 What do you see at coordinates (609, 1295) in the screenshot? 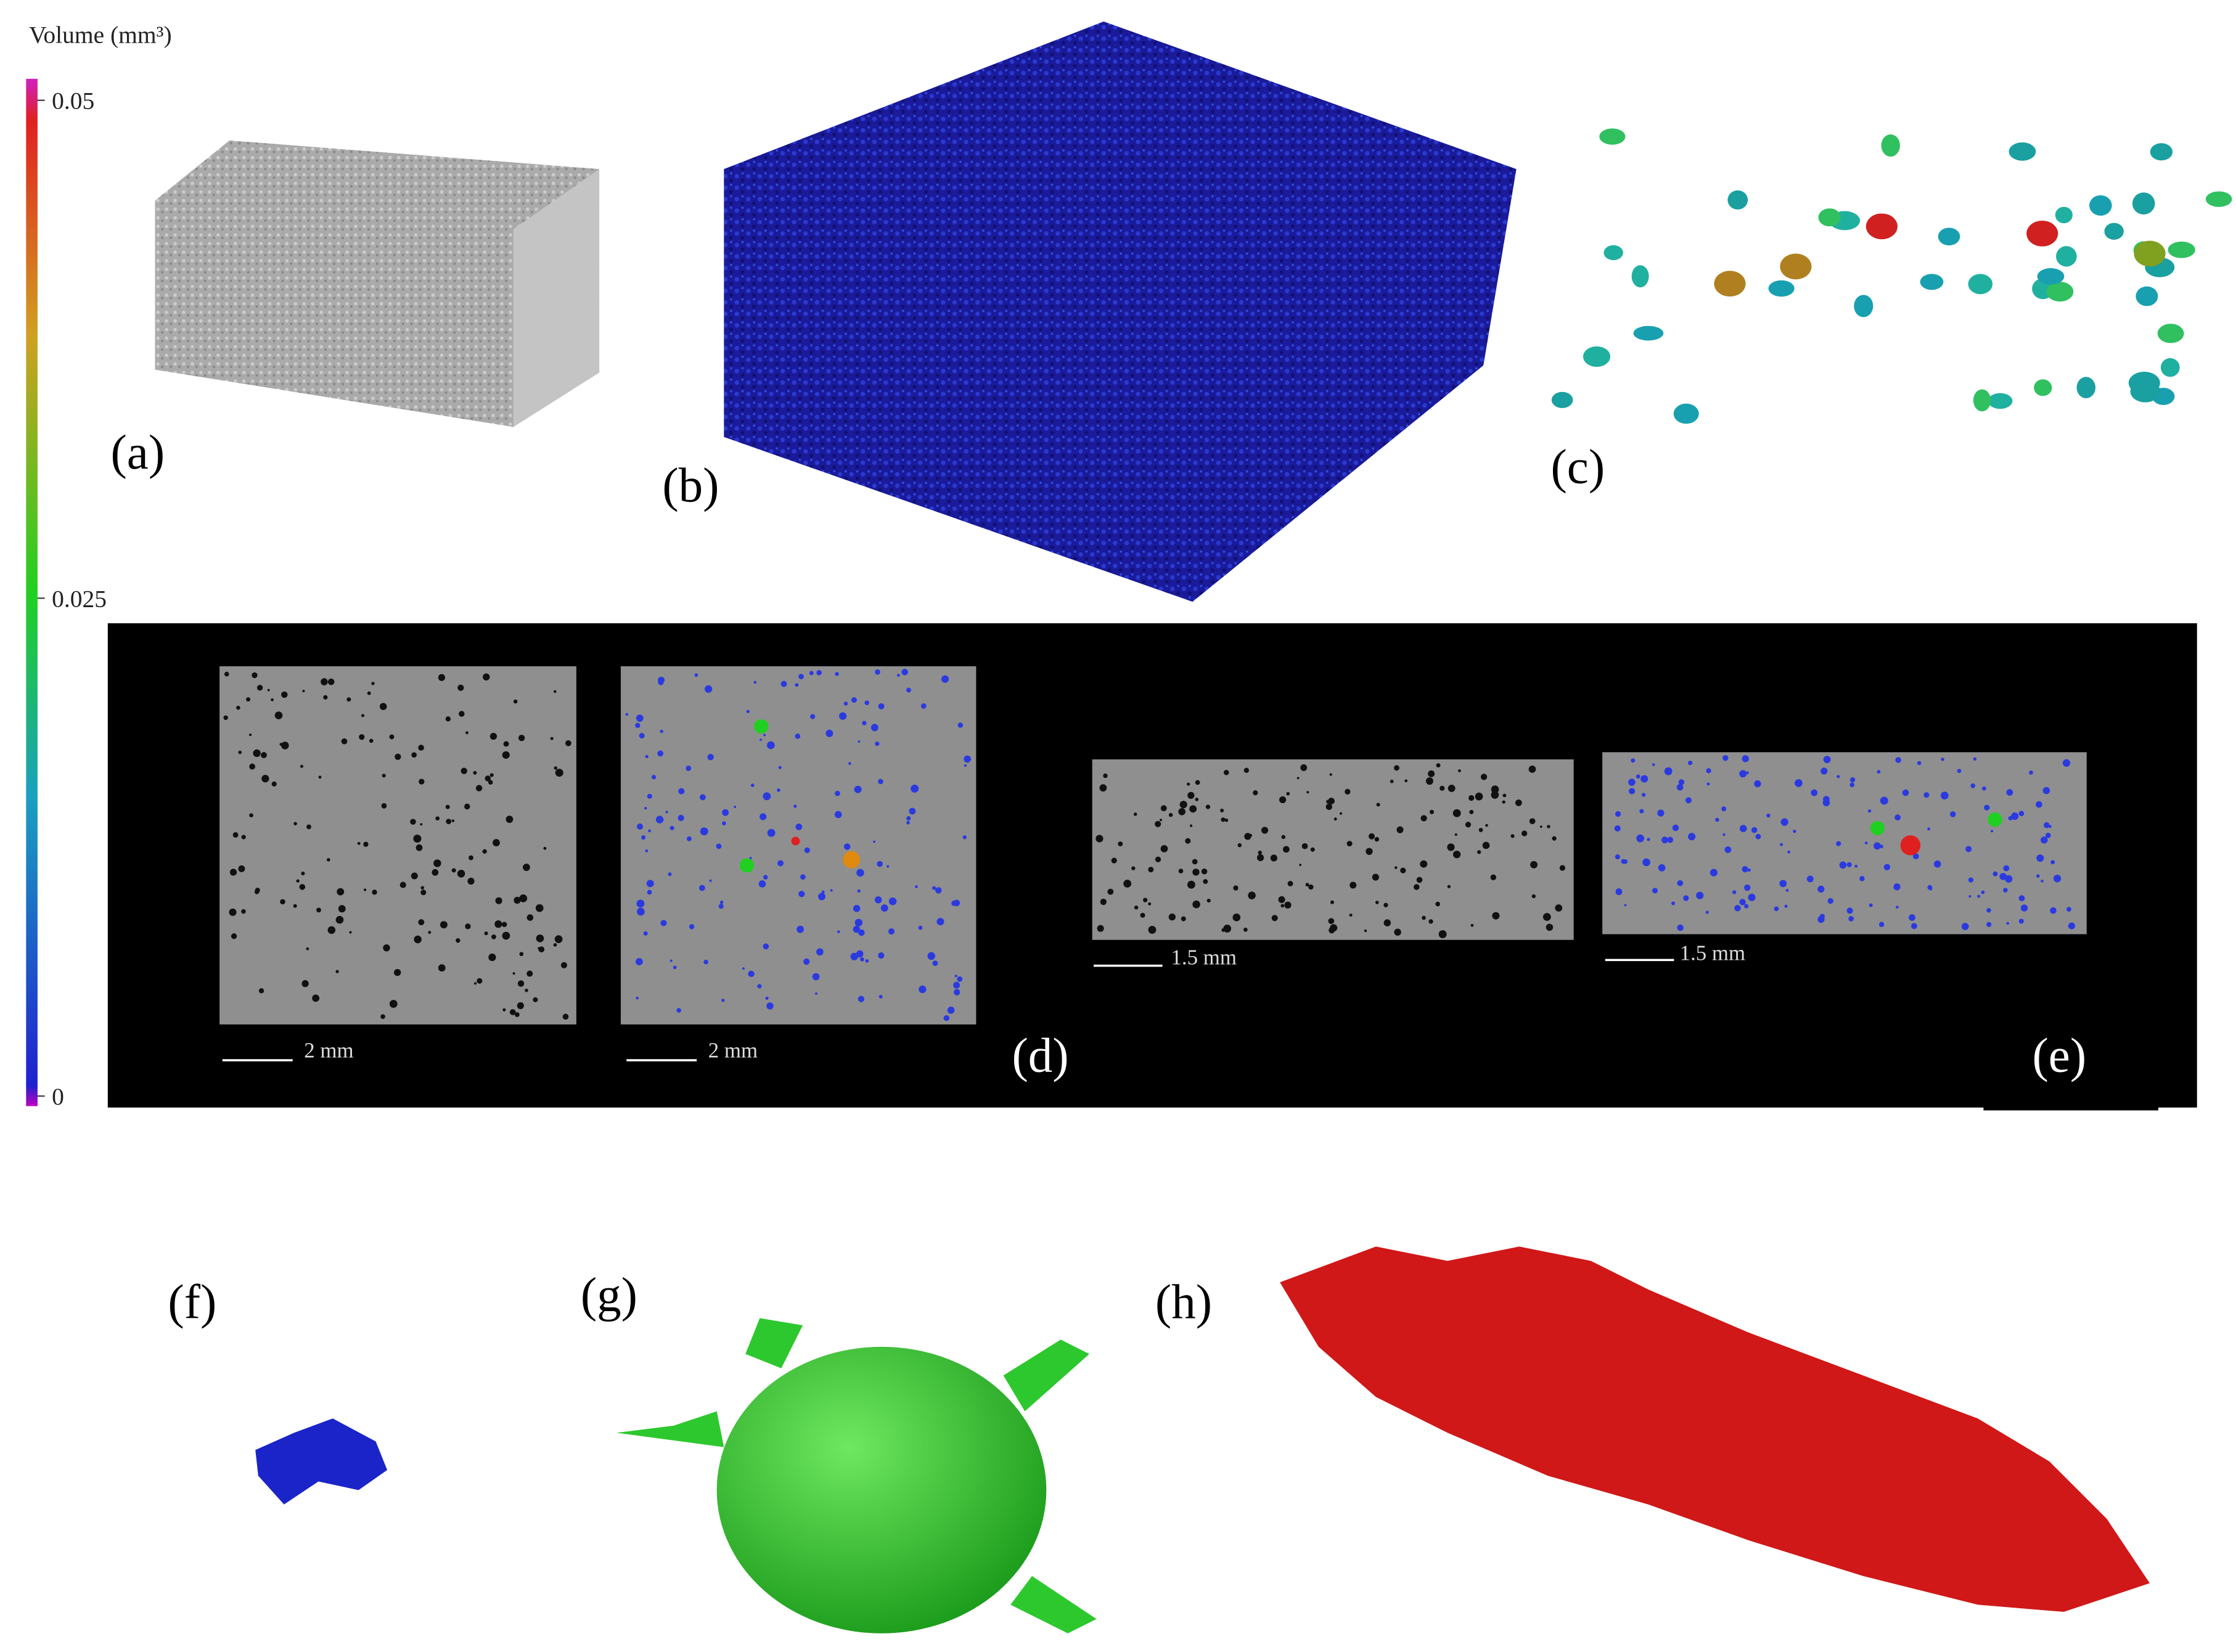
I see `panel-label: (g)` at bounding box center [609, 1295].